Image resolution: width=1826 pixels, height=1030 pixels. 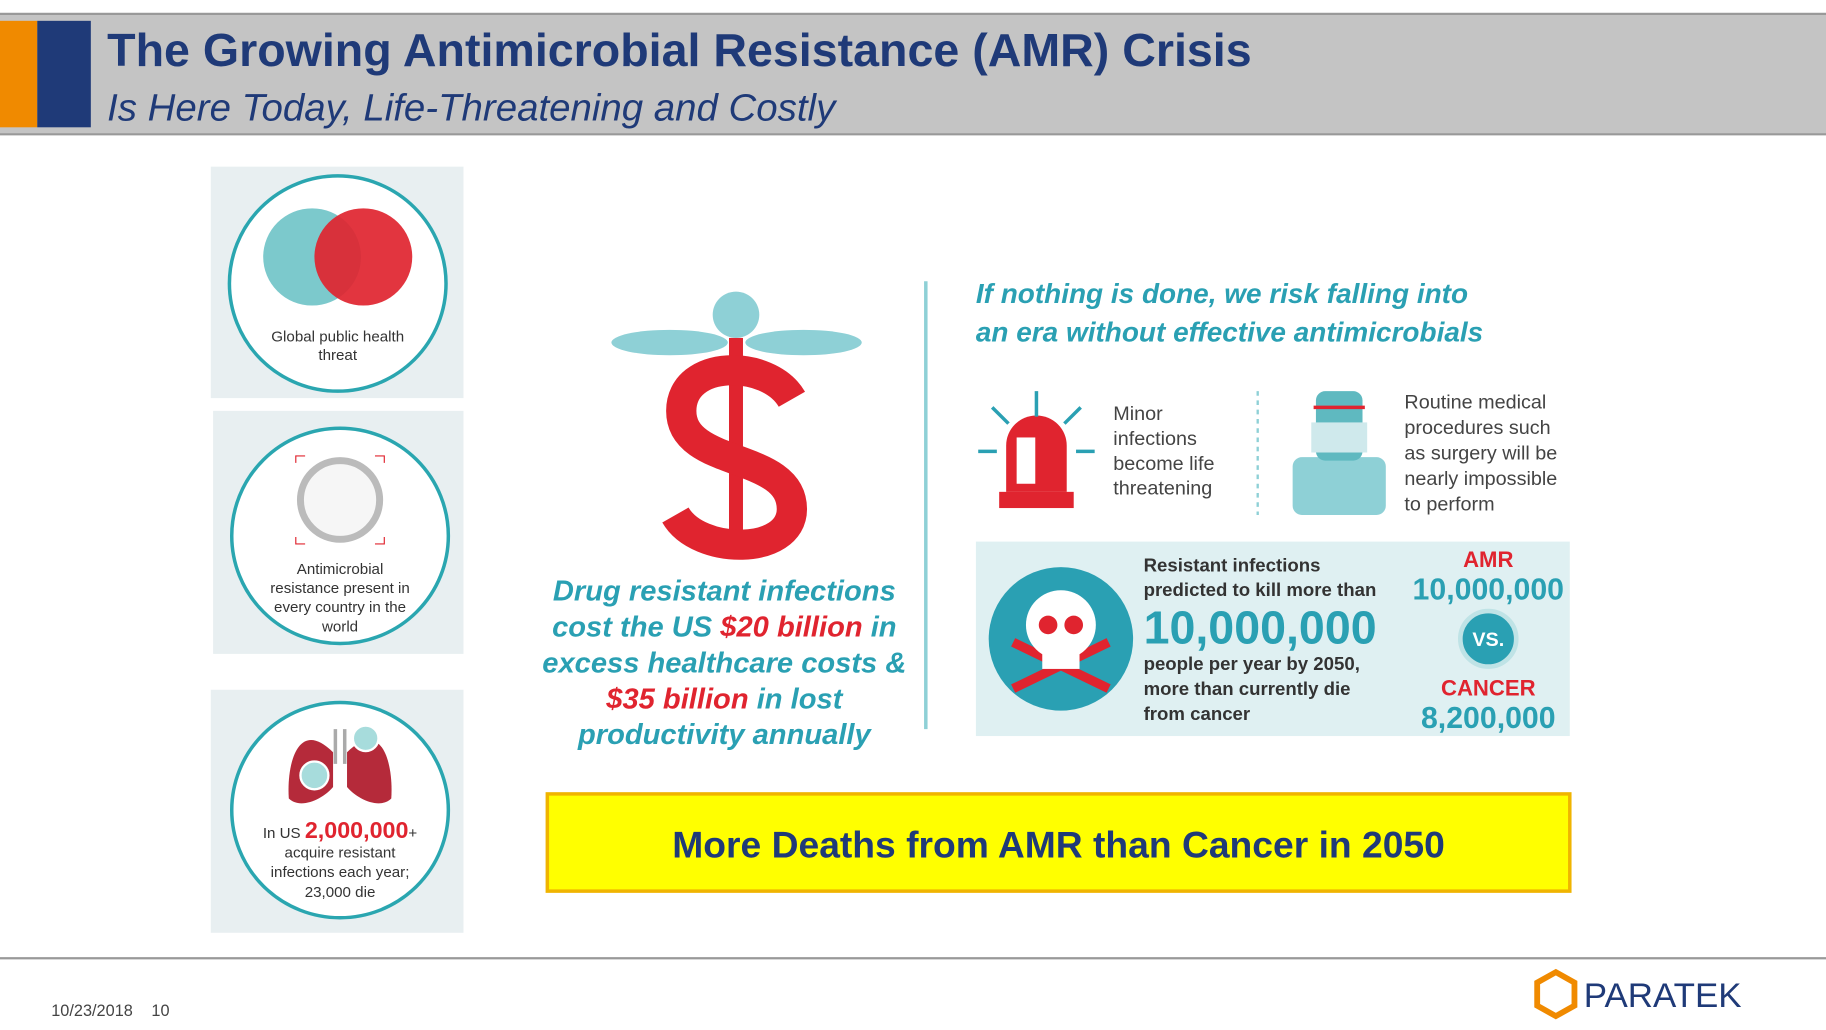 I want to click on stat-text: Resistant infections, so click(x=1232, y=565).